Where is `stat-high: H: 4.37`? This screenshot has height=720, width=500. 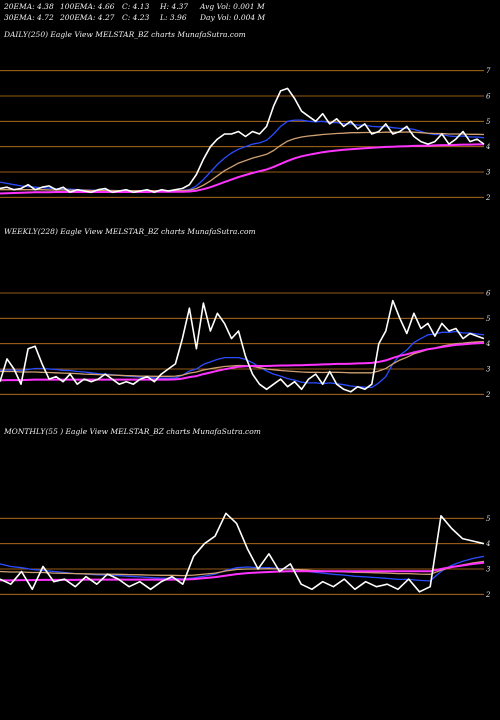
stat-high: H: 4.37 is located at coordinates (174, 6).